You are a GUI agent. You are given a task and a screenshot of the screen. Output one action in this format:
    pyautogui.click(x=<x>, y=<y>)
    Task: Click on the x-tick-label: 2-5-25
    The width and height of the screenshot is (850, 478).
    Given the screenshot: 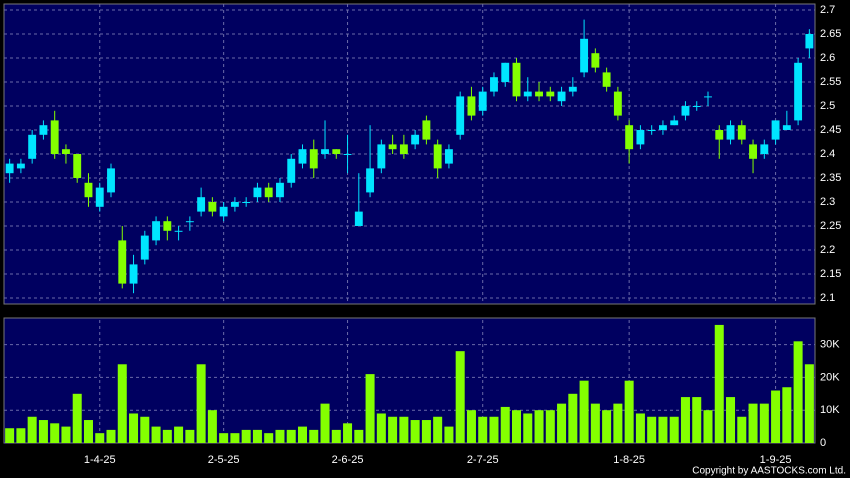 What is the action you would take?
    pyautogui.click(x=224, y=460)
    